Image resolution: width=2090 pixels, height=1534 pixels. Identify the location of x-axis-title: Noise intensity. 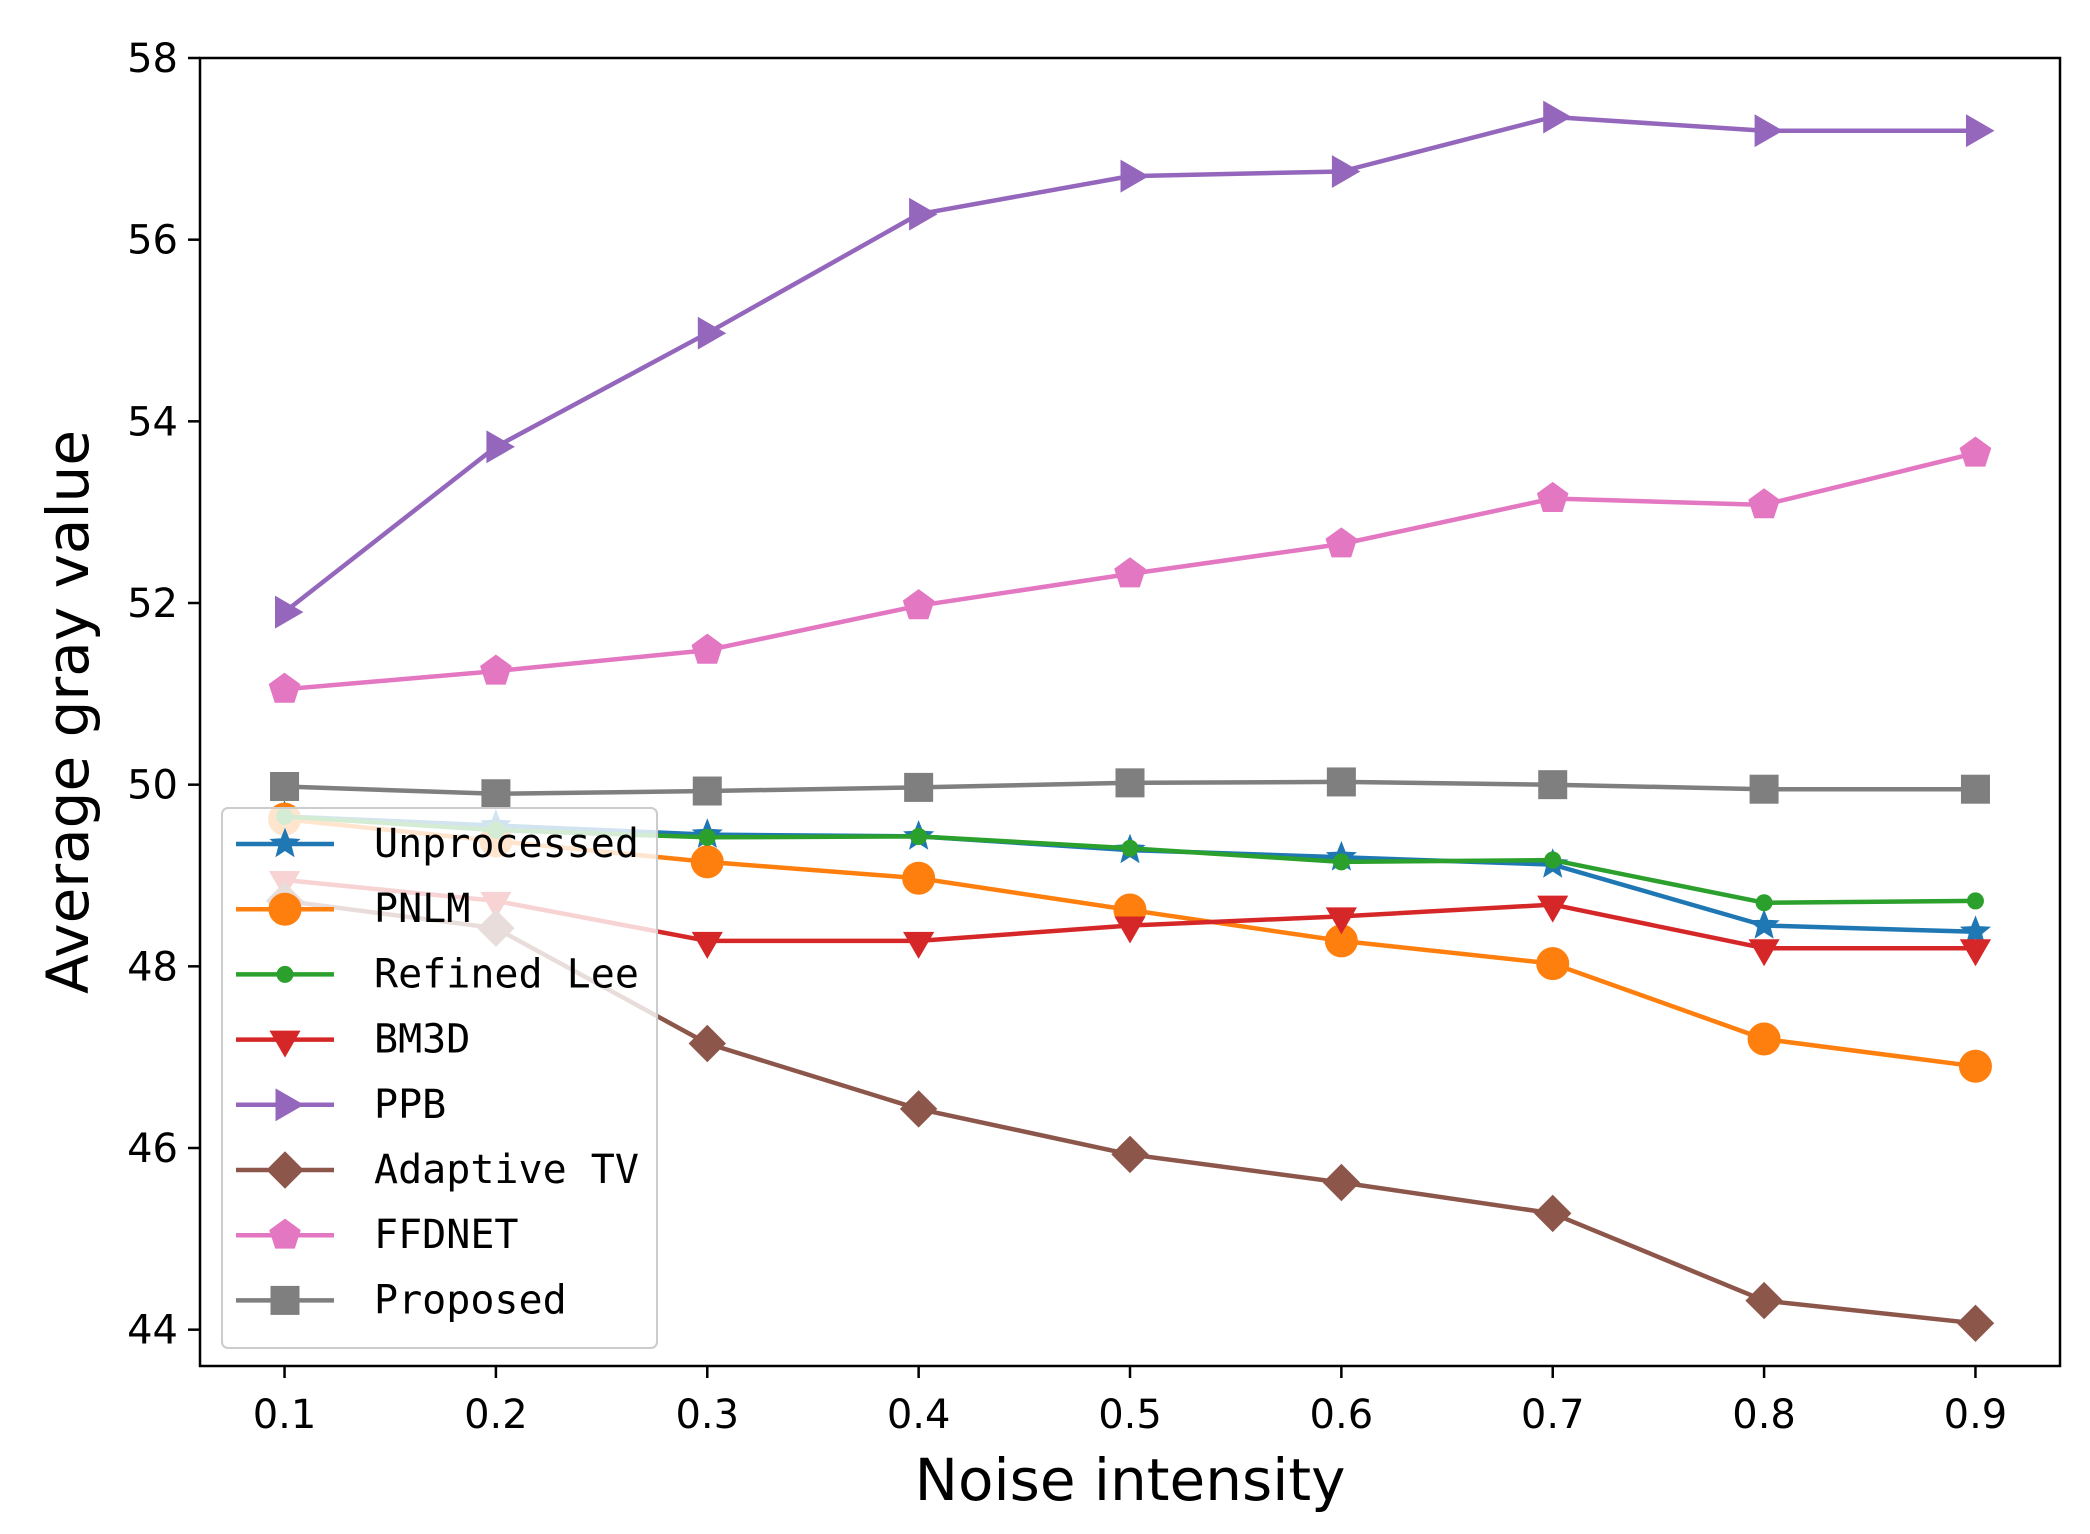
(1130, 1480).